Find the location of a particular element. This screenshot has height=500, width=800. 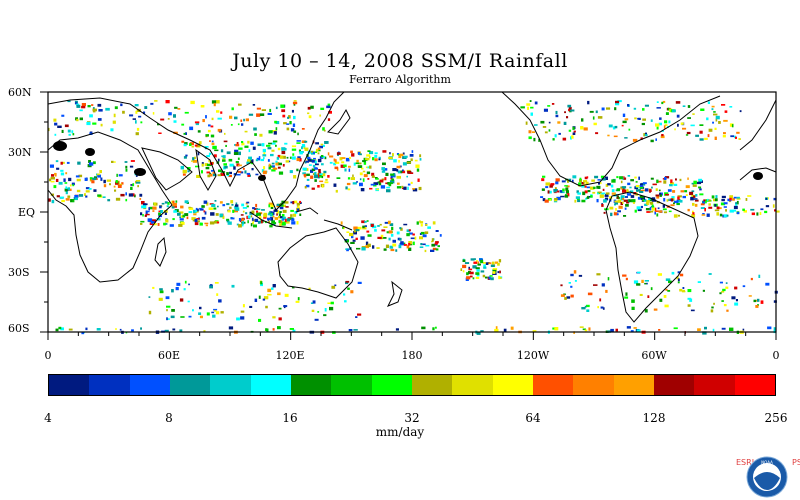

colorbar is located at coordinates (412, 385).